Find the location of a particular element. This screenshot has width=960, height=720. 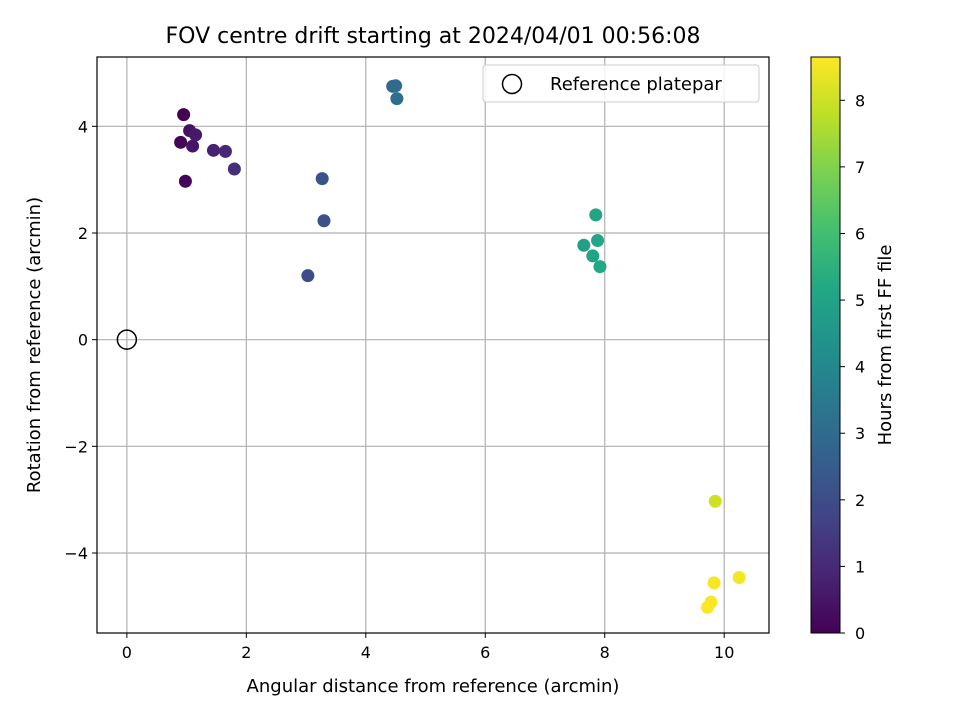

x-tick-label: 2 is located at coordinates (246, 652).